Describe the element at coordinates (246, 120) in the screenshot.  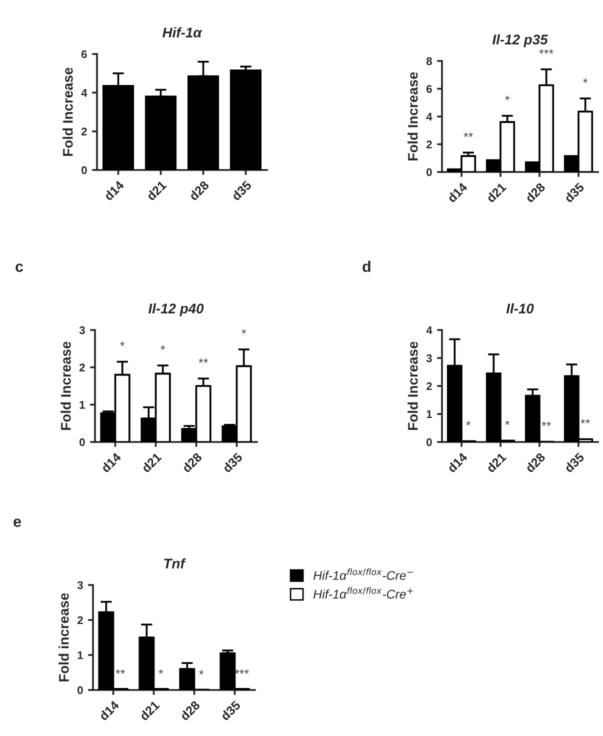
I see `bar` at that location.